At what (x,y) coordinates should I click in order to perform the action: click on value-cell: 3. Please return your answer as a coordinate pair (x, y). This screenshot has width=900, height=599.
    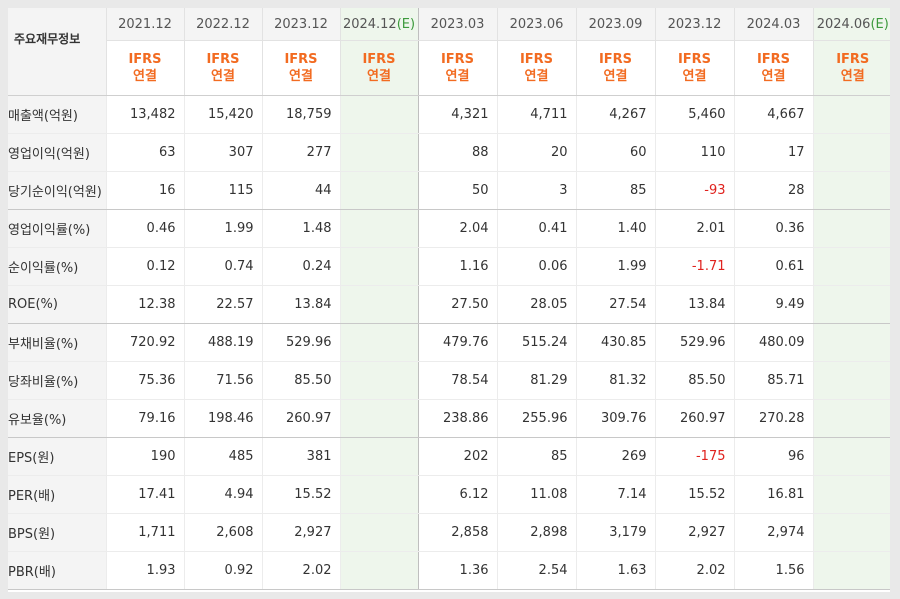
    Looking at the image, I should click on (536, 190).